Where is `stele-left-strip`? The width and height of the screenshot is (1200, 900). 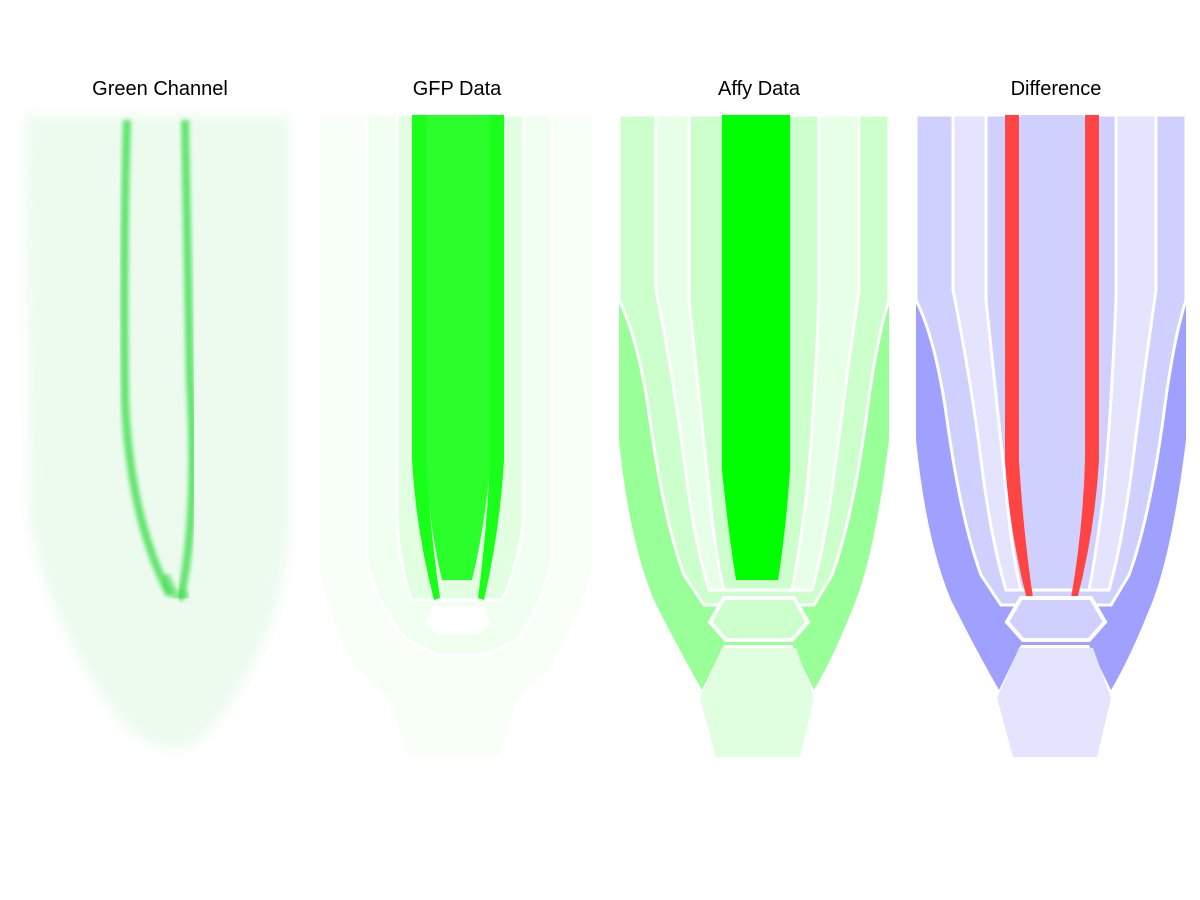 stele-left-strip is located at coordinates (419, 287).